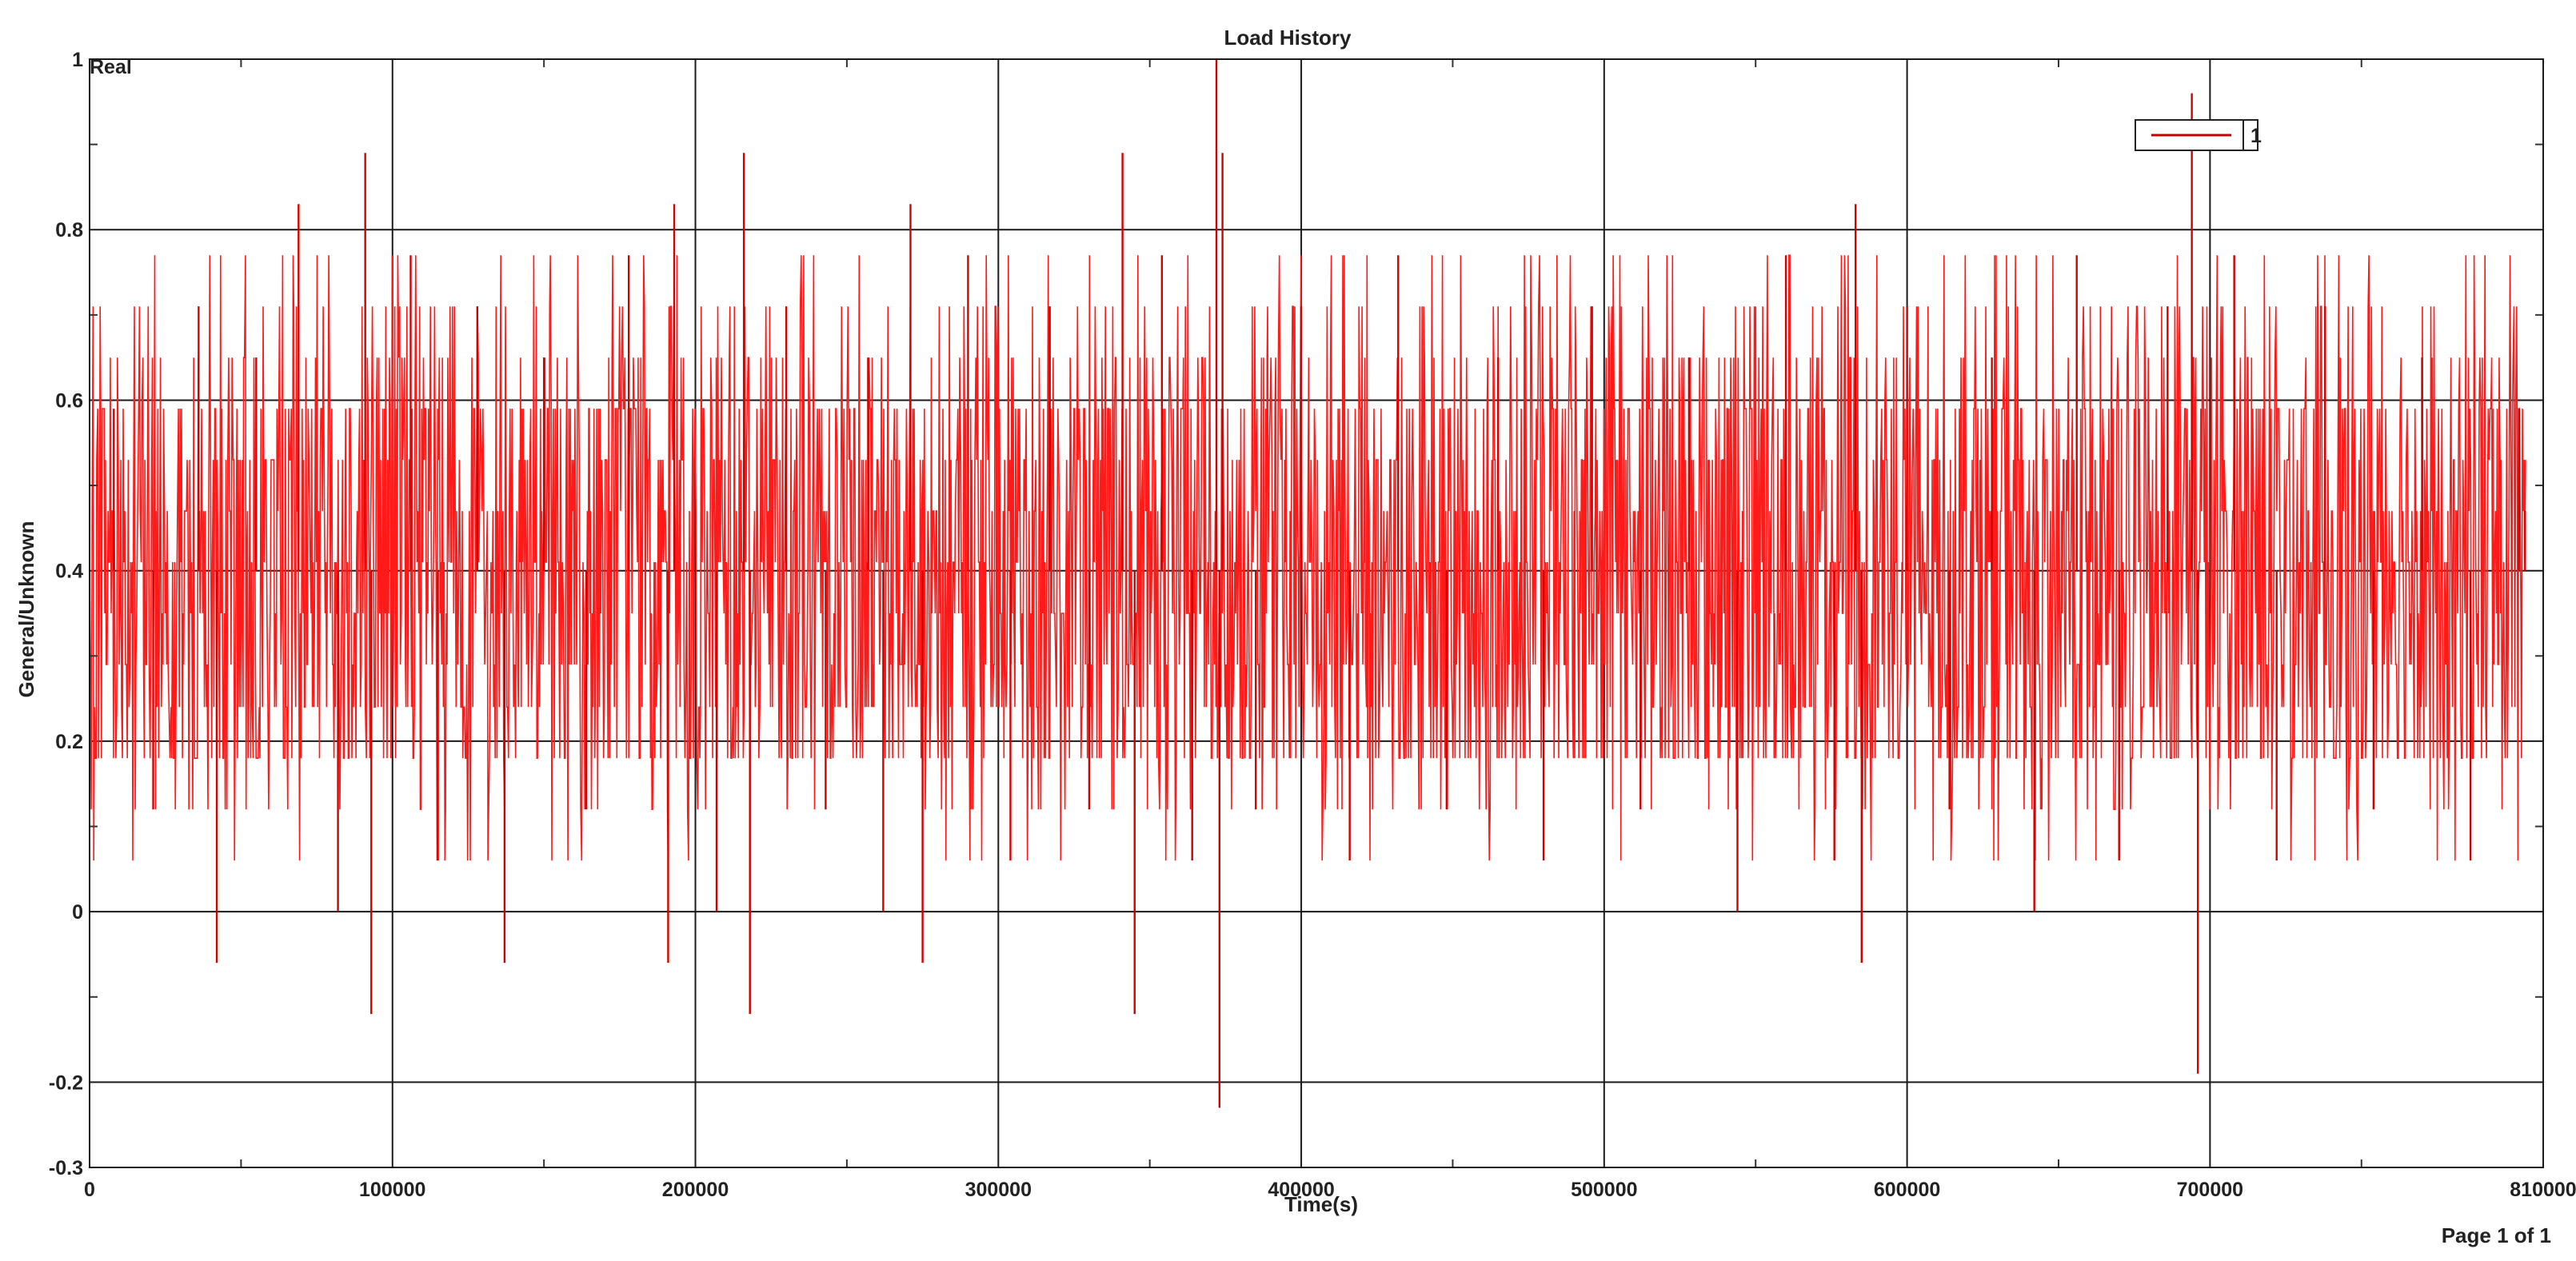 The height and width of the screenshot is (1261, 2576). What do you see at coordinates (26, 609) in the screenshot?
I see `y-axis-label: General/Unknown` at bounding box center [26, 609].